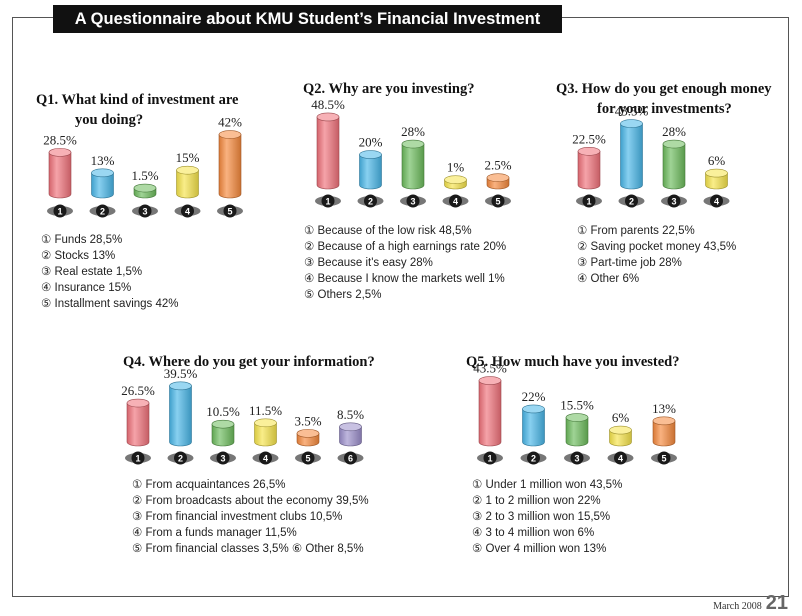 The width and height of the screenshot is (802, 616). Describe the element at coordinates (589, 138) in the screenshot. I see `data-label: 22.5%` at that location.